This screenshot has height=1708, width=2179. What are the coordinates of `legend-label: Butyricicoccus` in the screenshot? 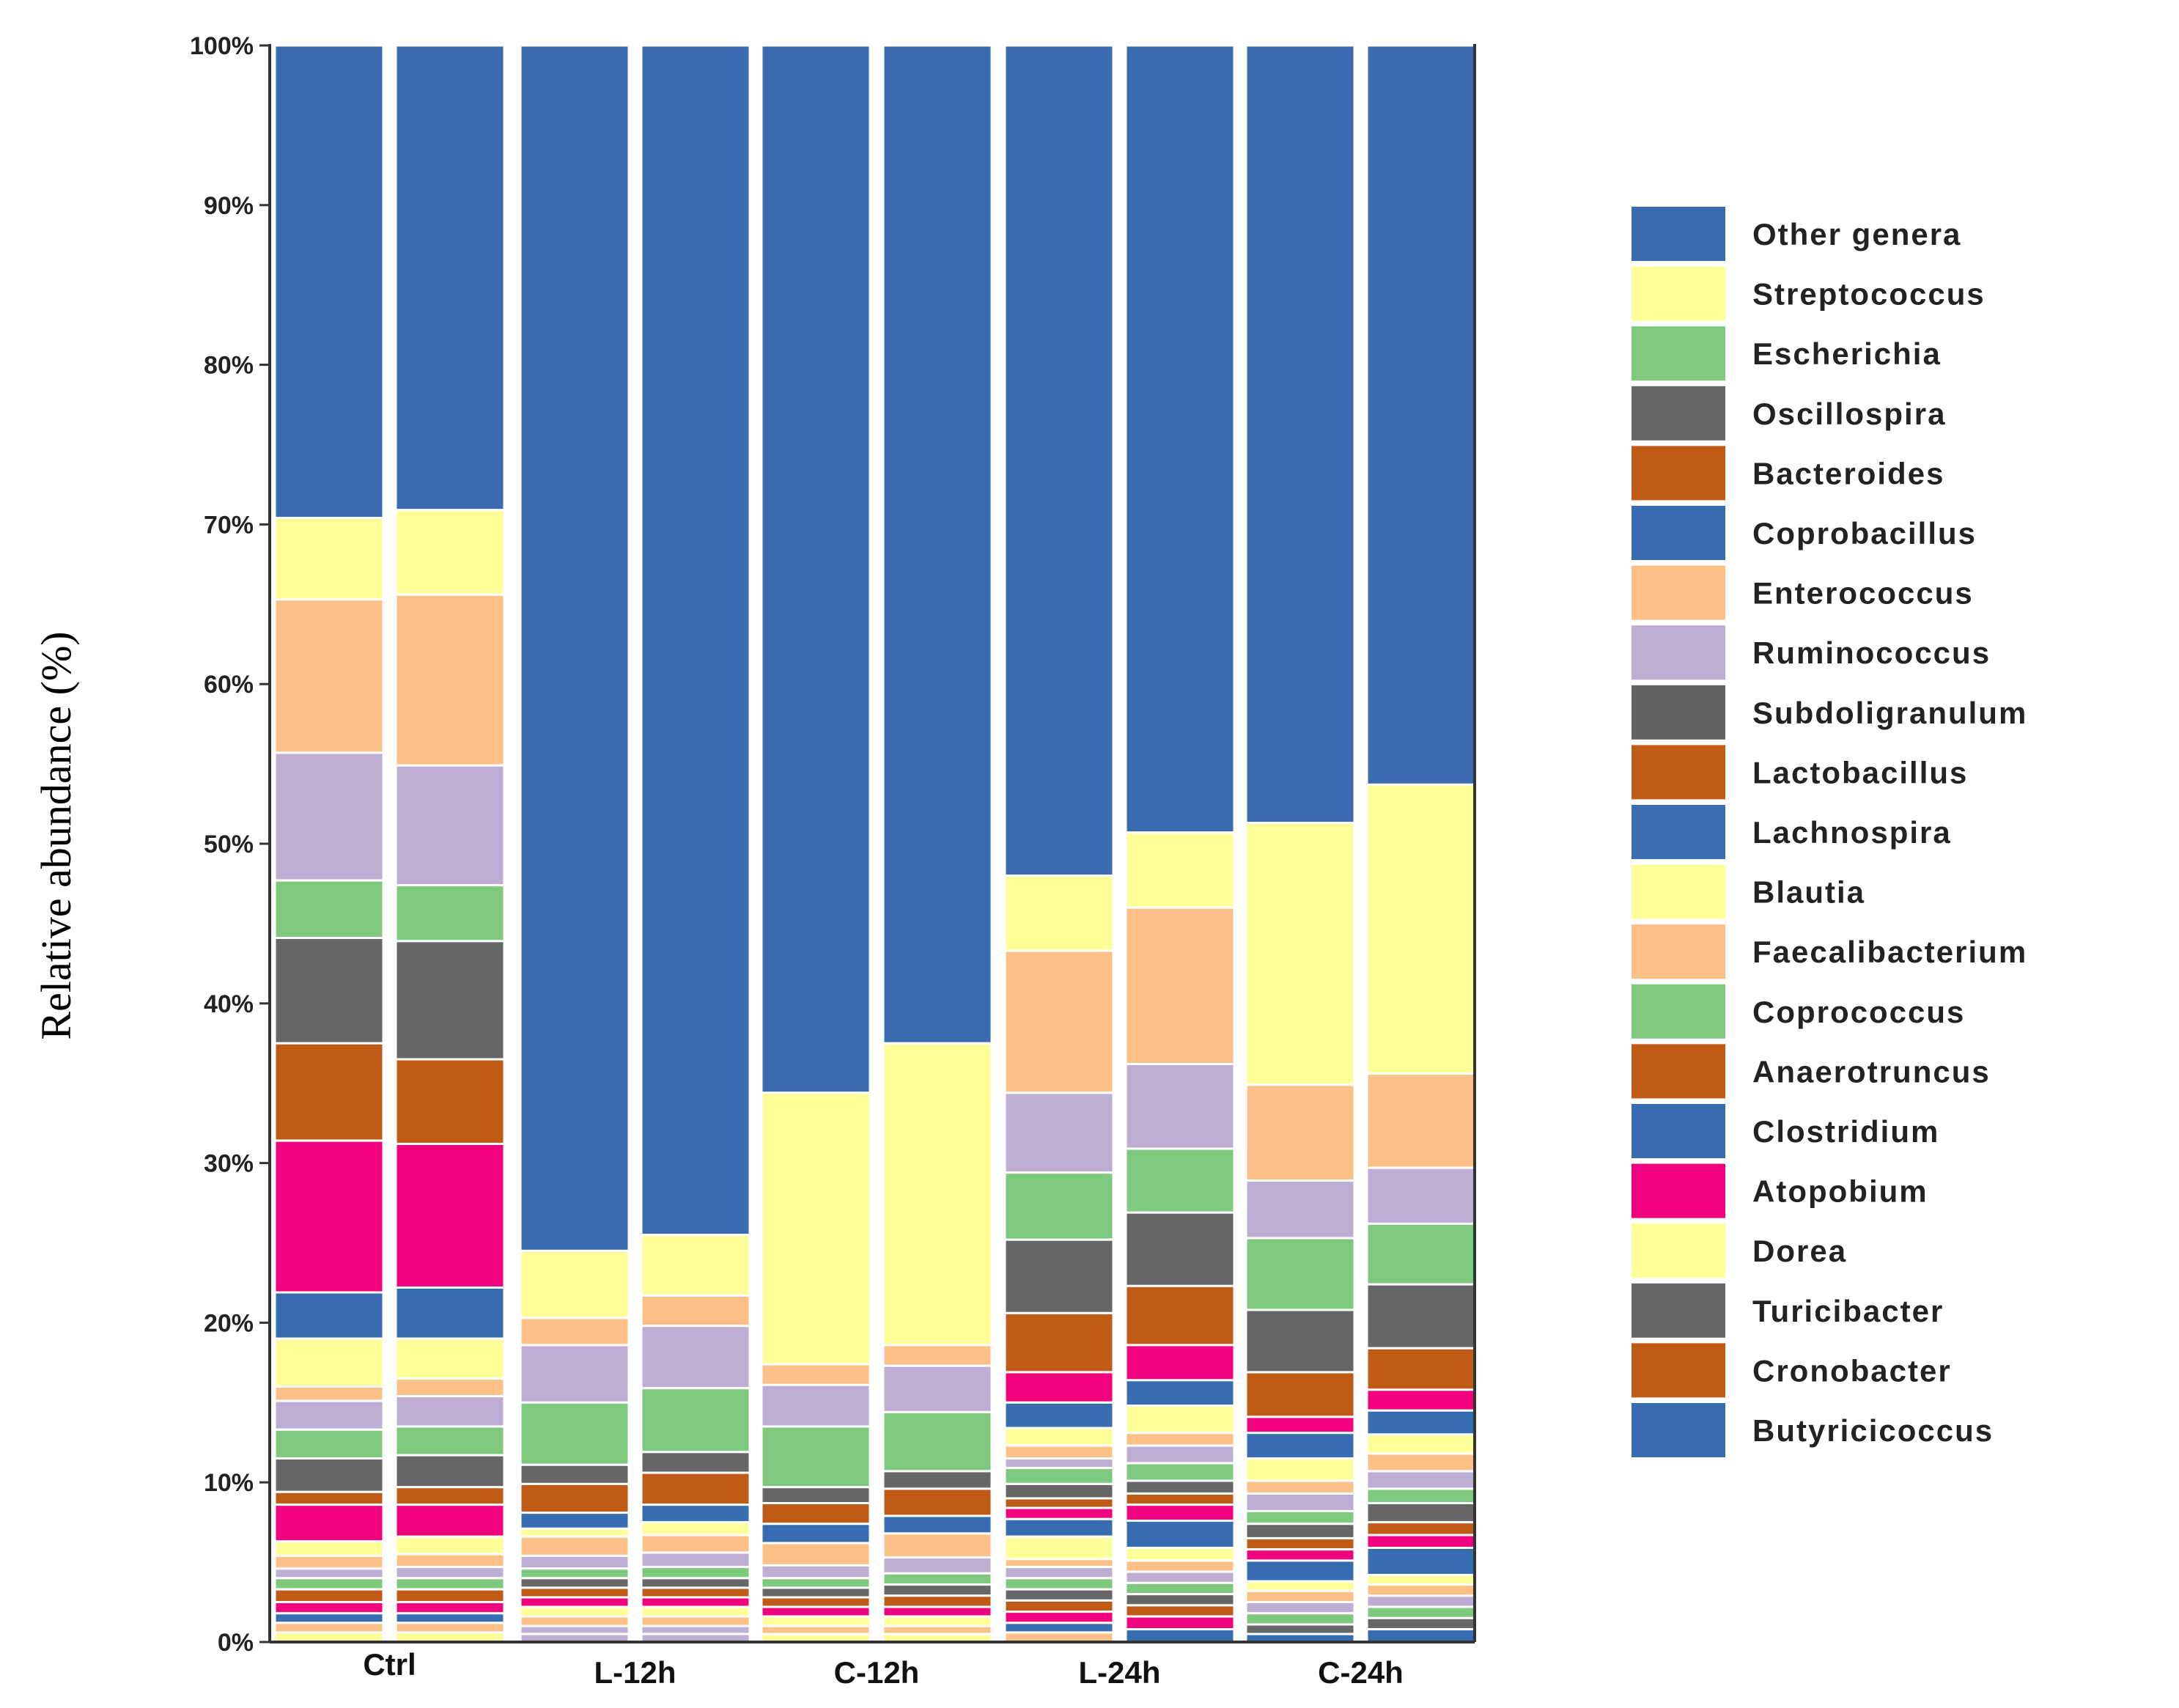 It's located at (1873, 1431).